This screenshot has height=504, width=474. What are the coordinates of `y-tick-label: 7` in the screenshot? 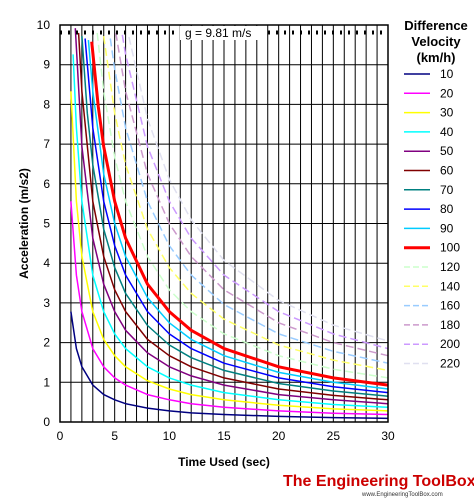 It's located at (46, 144).